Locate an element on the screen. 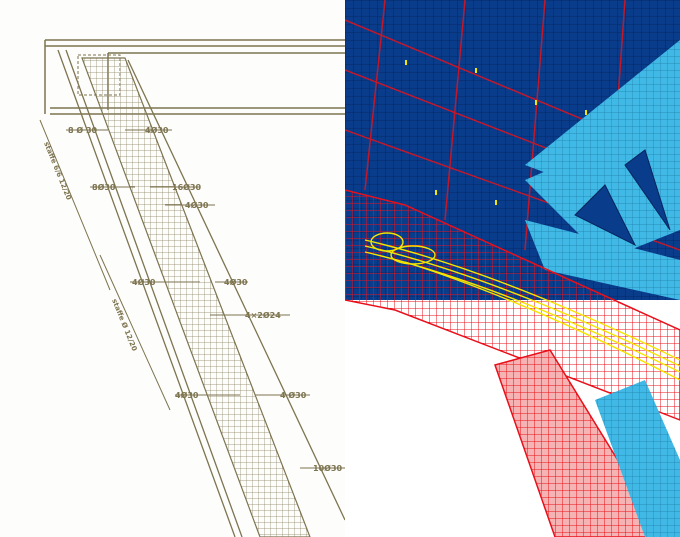 The height and width of the screenshot is (537, 680). label-stirrups-lower: staffe Ø 12/20 is located at coordinates (124, 325).